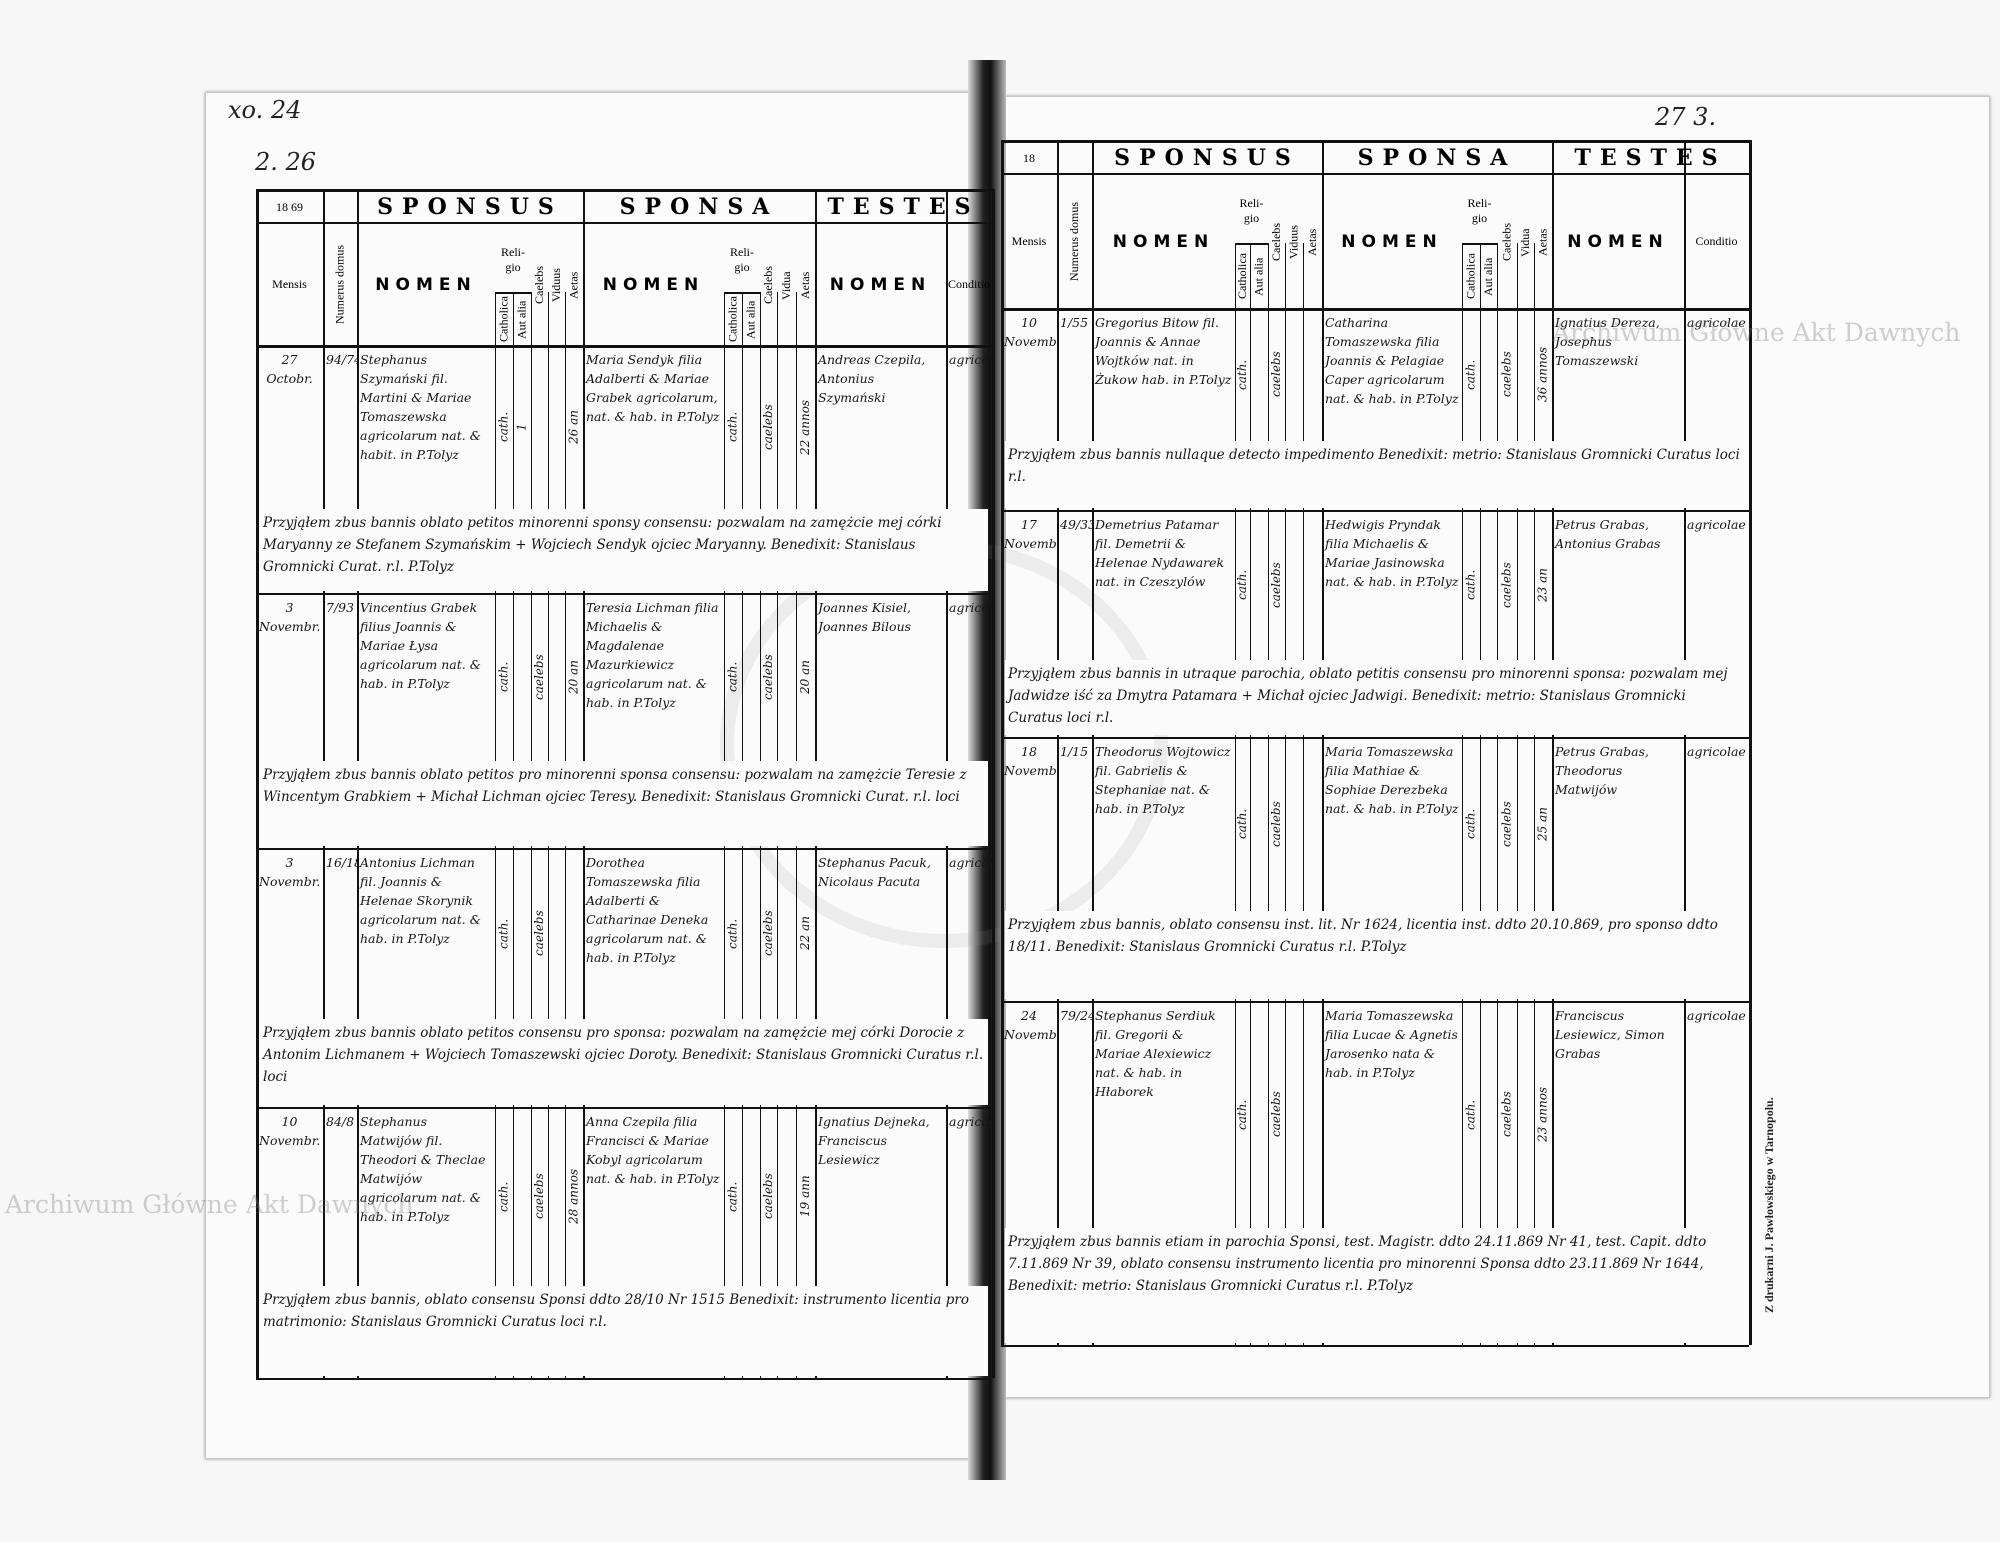  What do you see at coordinates (340, 1121) in the screenshot?
I see `entry-domus: 84/8` at bounding box center [340, 1121].